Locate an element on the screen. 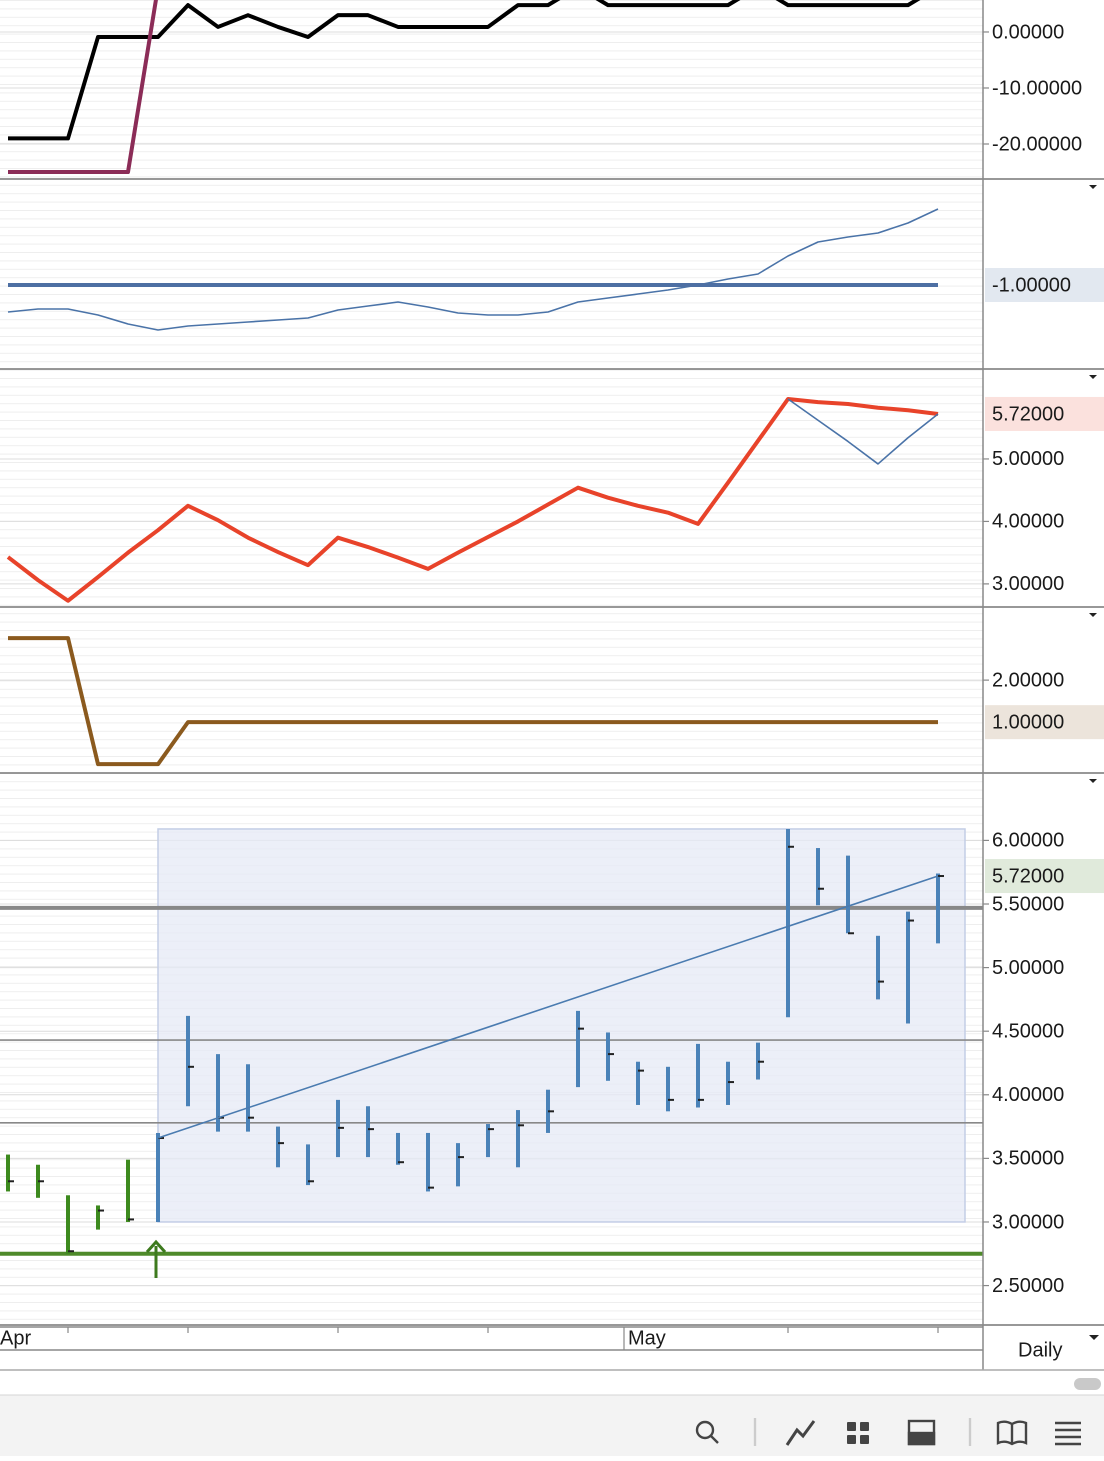 The height and width of the screenshot is (1461, 1104). interval-dropdown is located at coordinates (1094, 1337).